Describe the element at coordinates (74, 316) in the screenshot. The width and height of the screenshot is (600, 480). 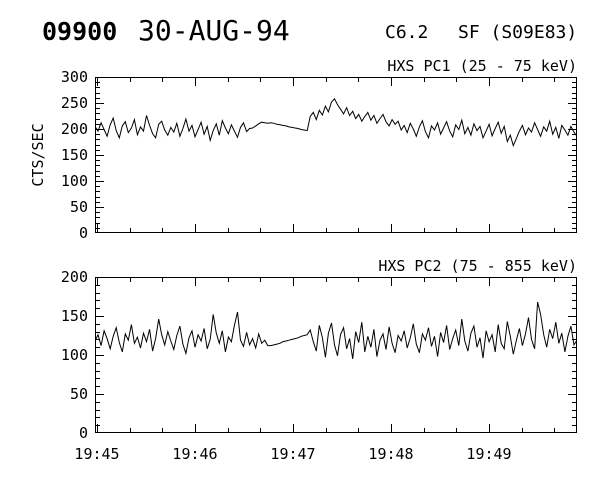
I see `plot2-ytick-label: 150` at that location.